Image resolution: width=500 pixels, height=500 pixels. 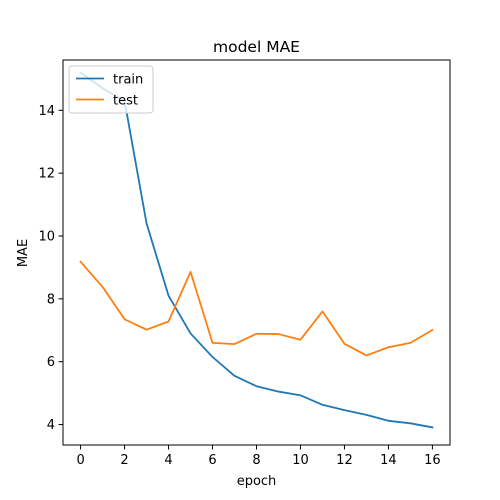 I want to click on series-line-test, so click(x=256, y=308).